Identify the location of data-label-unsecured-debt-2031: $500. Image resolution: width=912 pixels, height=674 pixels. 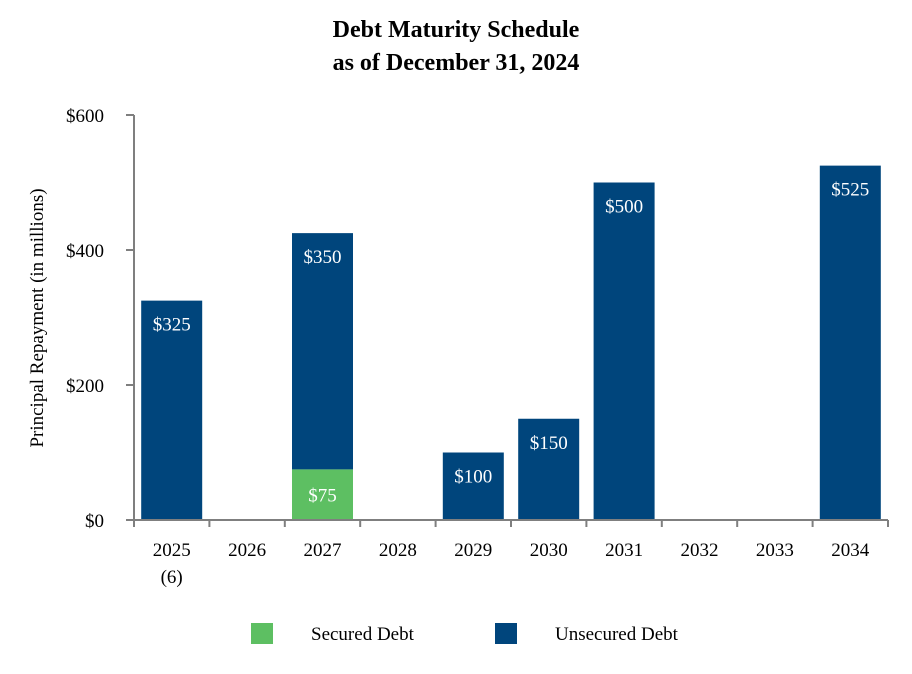
(624, 207).